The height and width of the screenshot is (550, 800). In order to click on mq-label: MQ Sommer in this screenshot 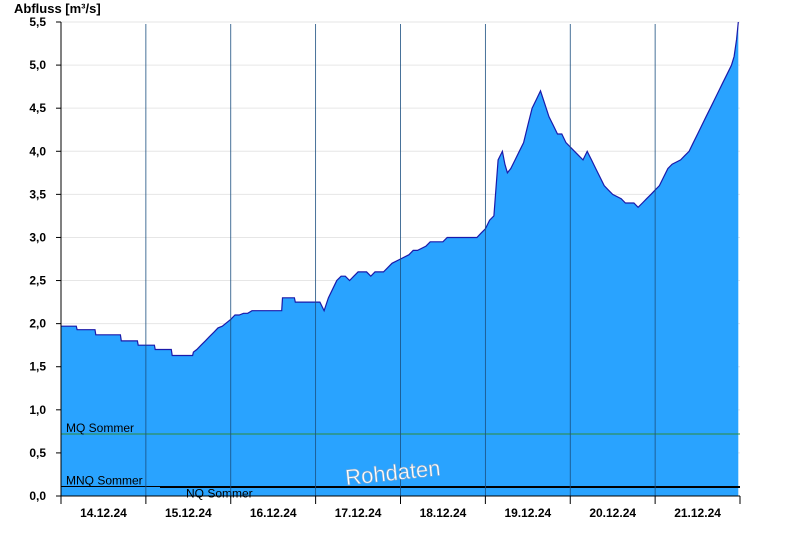, I will do `click(100, 428)`.